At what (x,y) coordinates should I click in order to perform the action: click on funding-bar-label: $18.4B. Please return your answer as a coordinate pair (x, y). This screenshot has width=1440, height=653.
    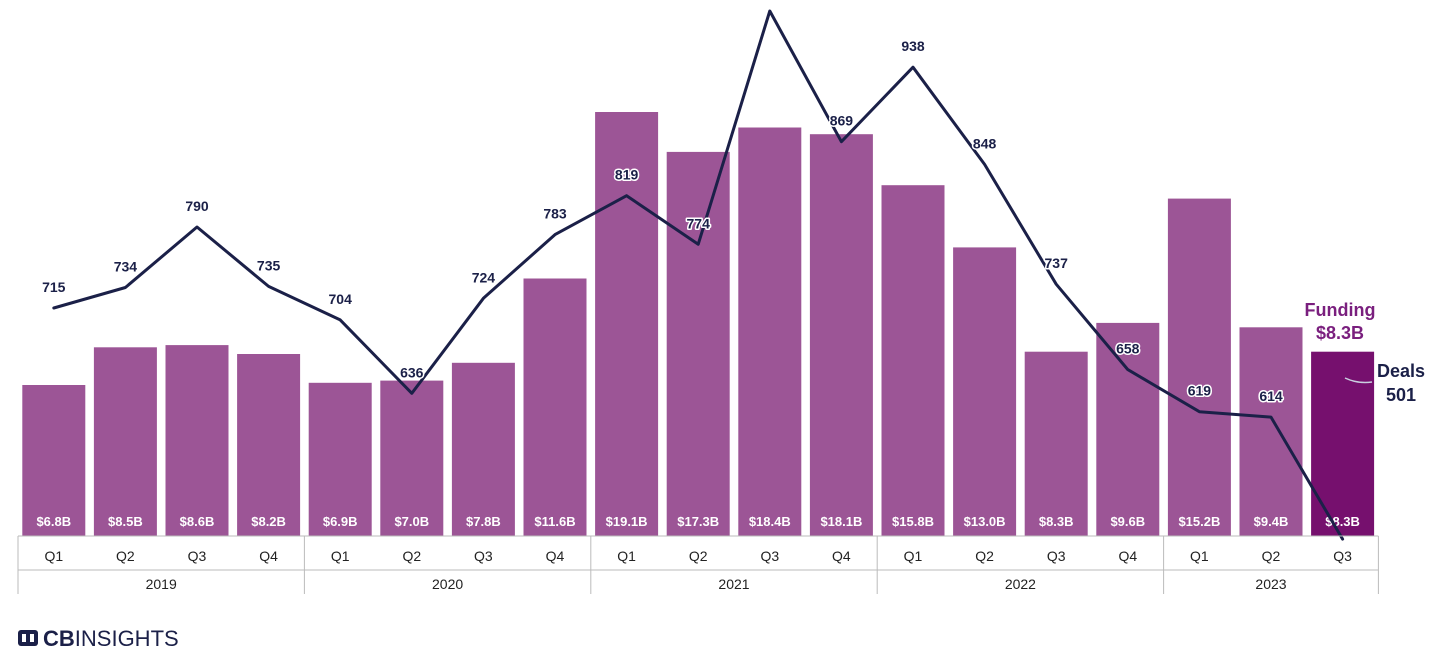
    Looking at the image, I should click on (770, 521).